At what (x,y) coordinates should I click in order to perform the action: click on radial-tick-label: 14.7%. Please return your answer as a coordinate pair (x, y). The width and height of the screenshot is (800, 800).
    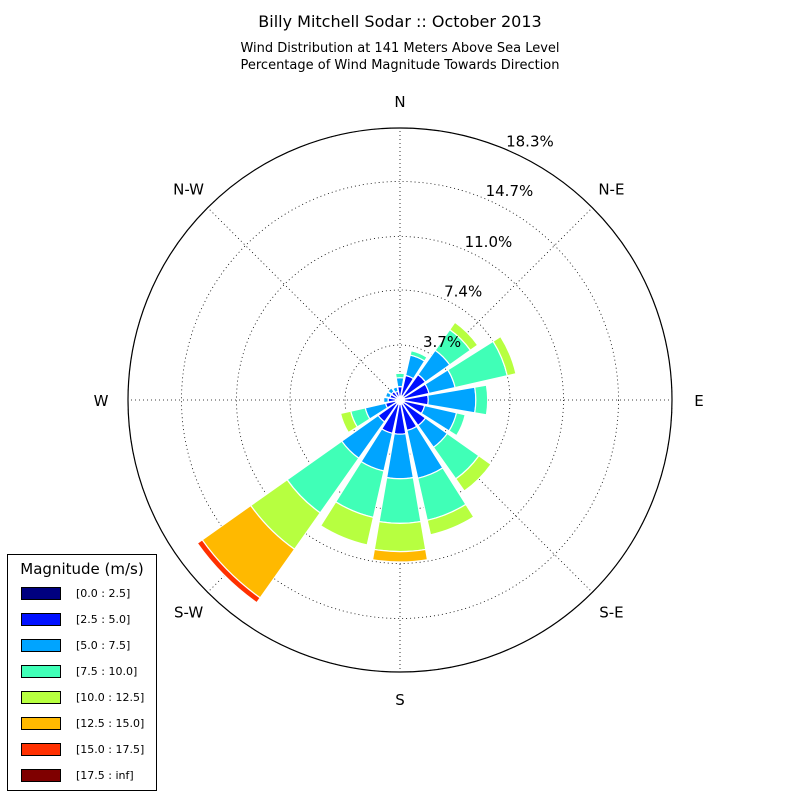
    Looking at the image, I should click on (510, 191).